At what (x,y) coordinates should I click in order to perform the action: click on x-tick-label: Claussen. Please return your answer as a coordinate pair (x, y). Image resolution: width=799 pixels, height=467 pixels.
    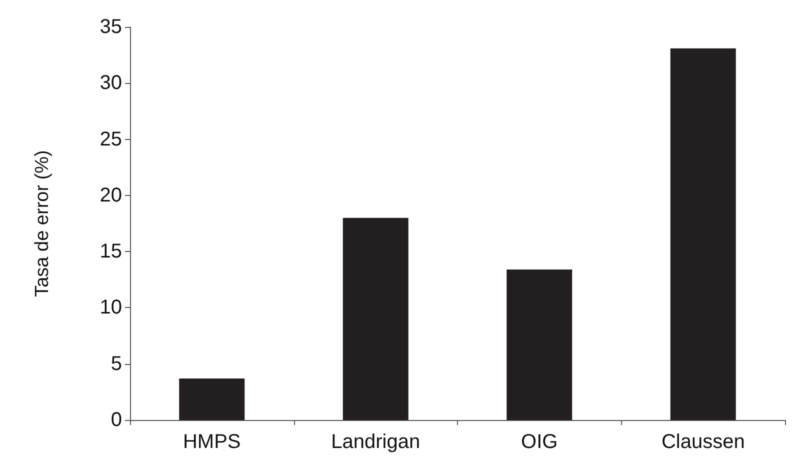
    Looking at the image, I should click on (703, 442).